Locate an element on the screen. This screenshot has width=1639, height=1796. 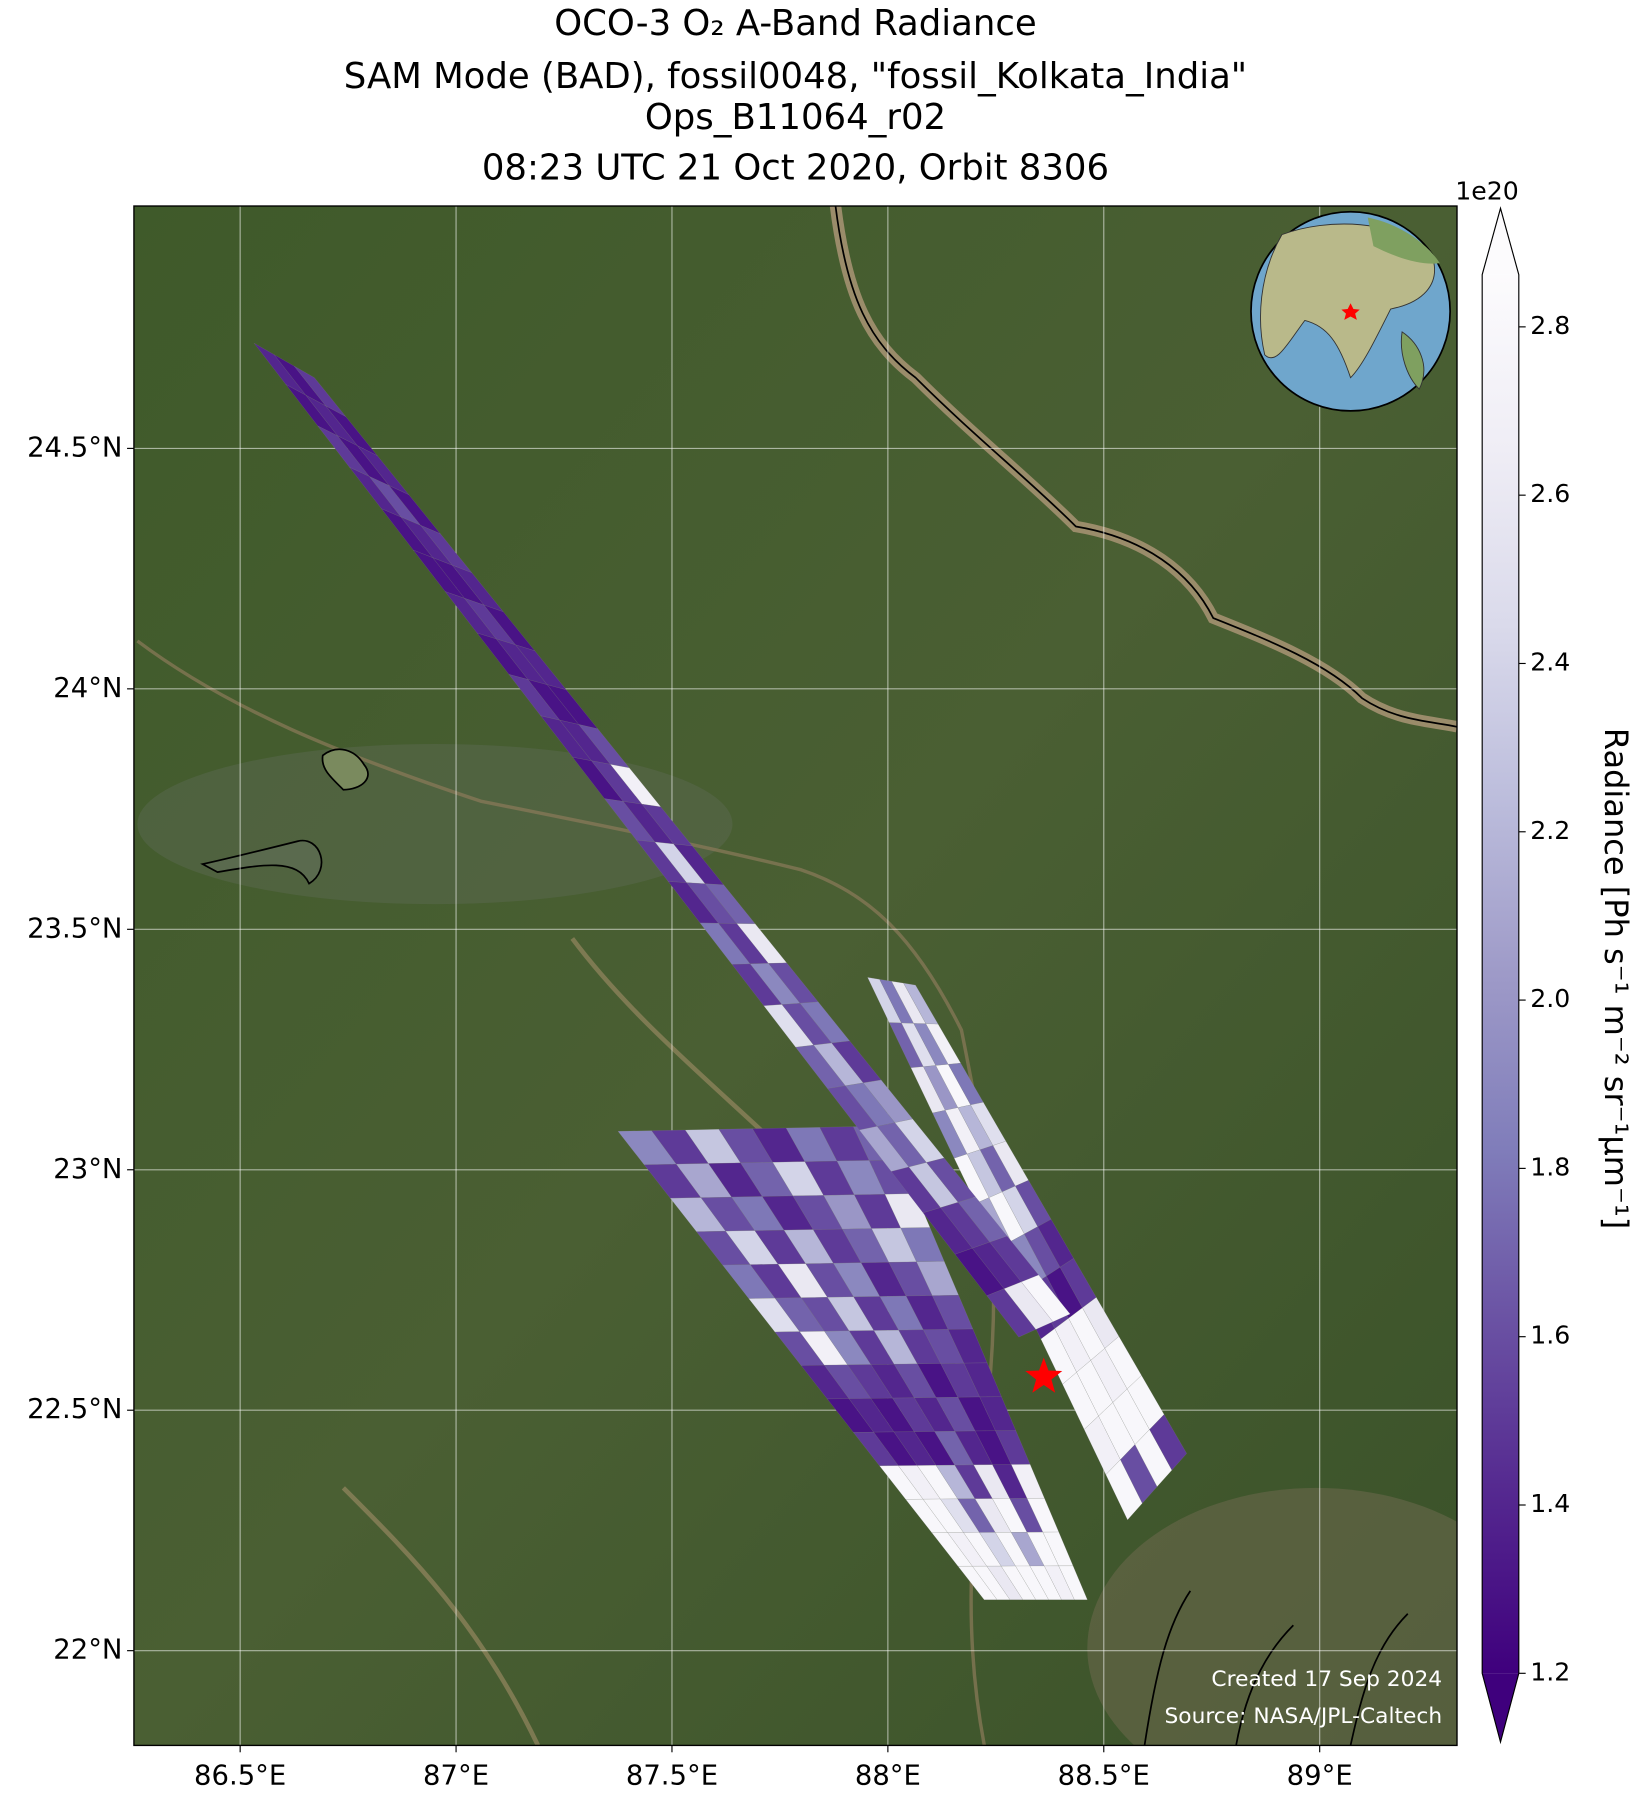
colorbar-label: Radiance [Ph s⁻¹ m⁻² sr⁻¹μm⁻¹] is located at coordinates (1616, 978).